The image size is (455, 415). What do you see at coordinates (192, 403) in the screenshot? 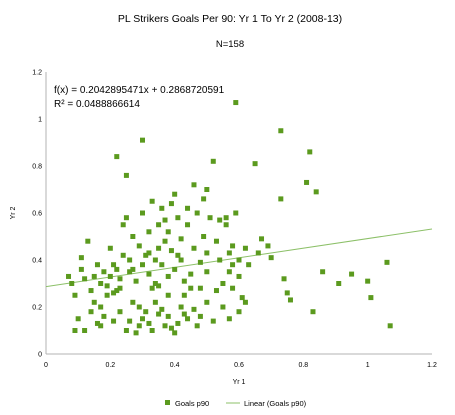
I see `legend-label-goals: Goals p90` at bounding box center [192, 403].